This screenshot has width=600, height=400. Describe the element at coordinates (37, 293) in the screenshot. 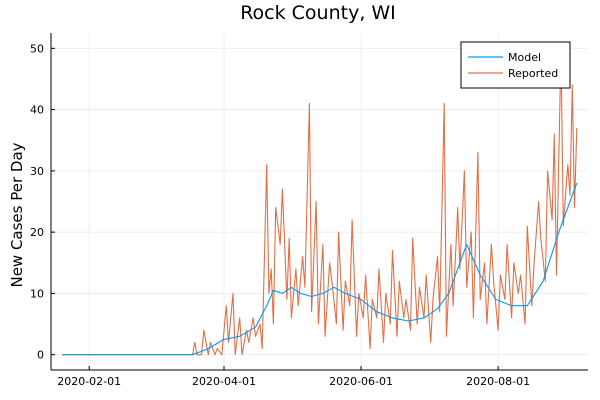

I see `y-tick-label: 10` at that location.